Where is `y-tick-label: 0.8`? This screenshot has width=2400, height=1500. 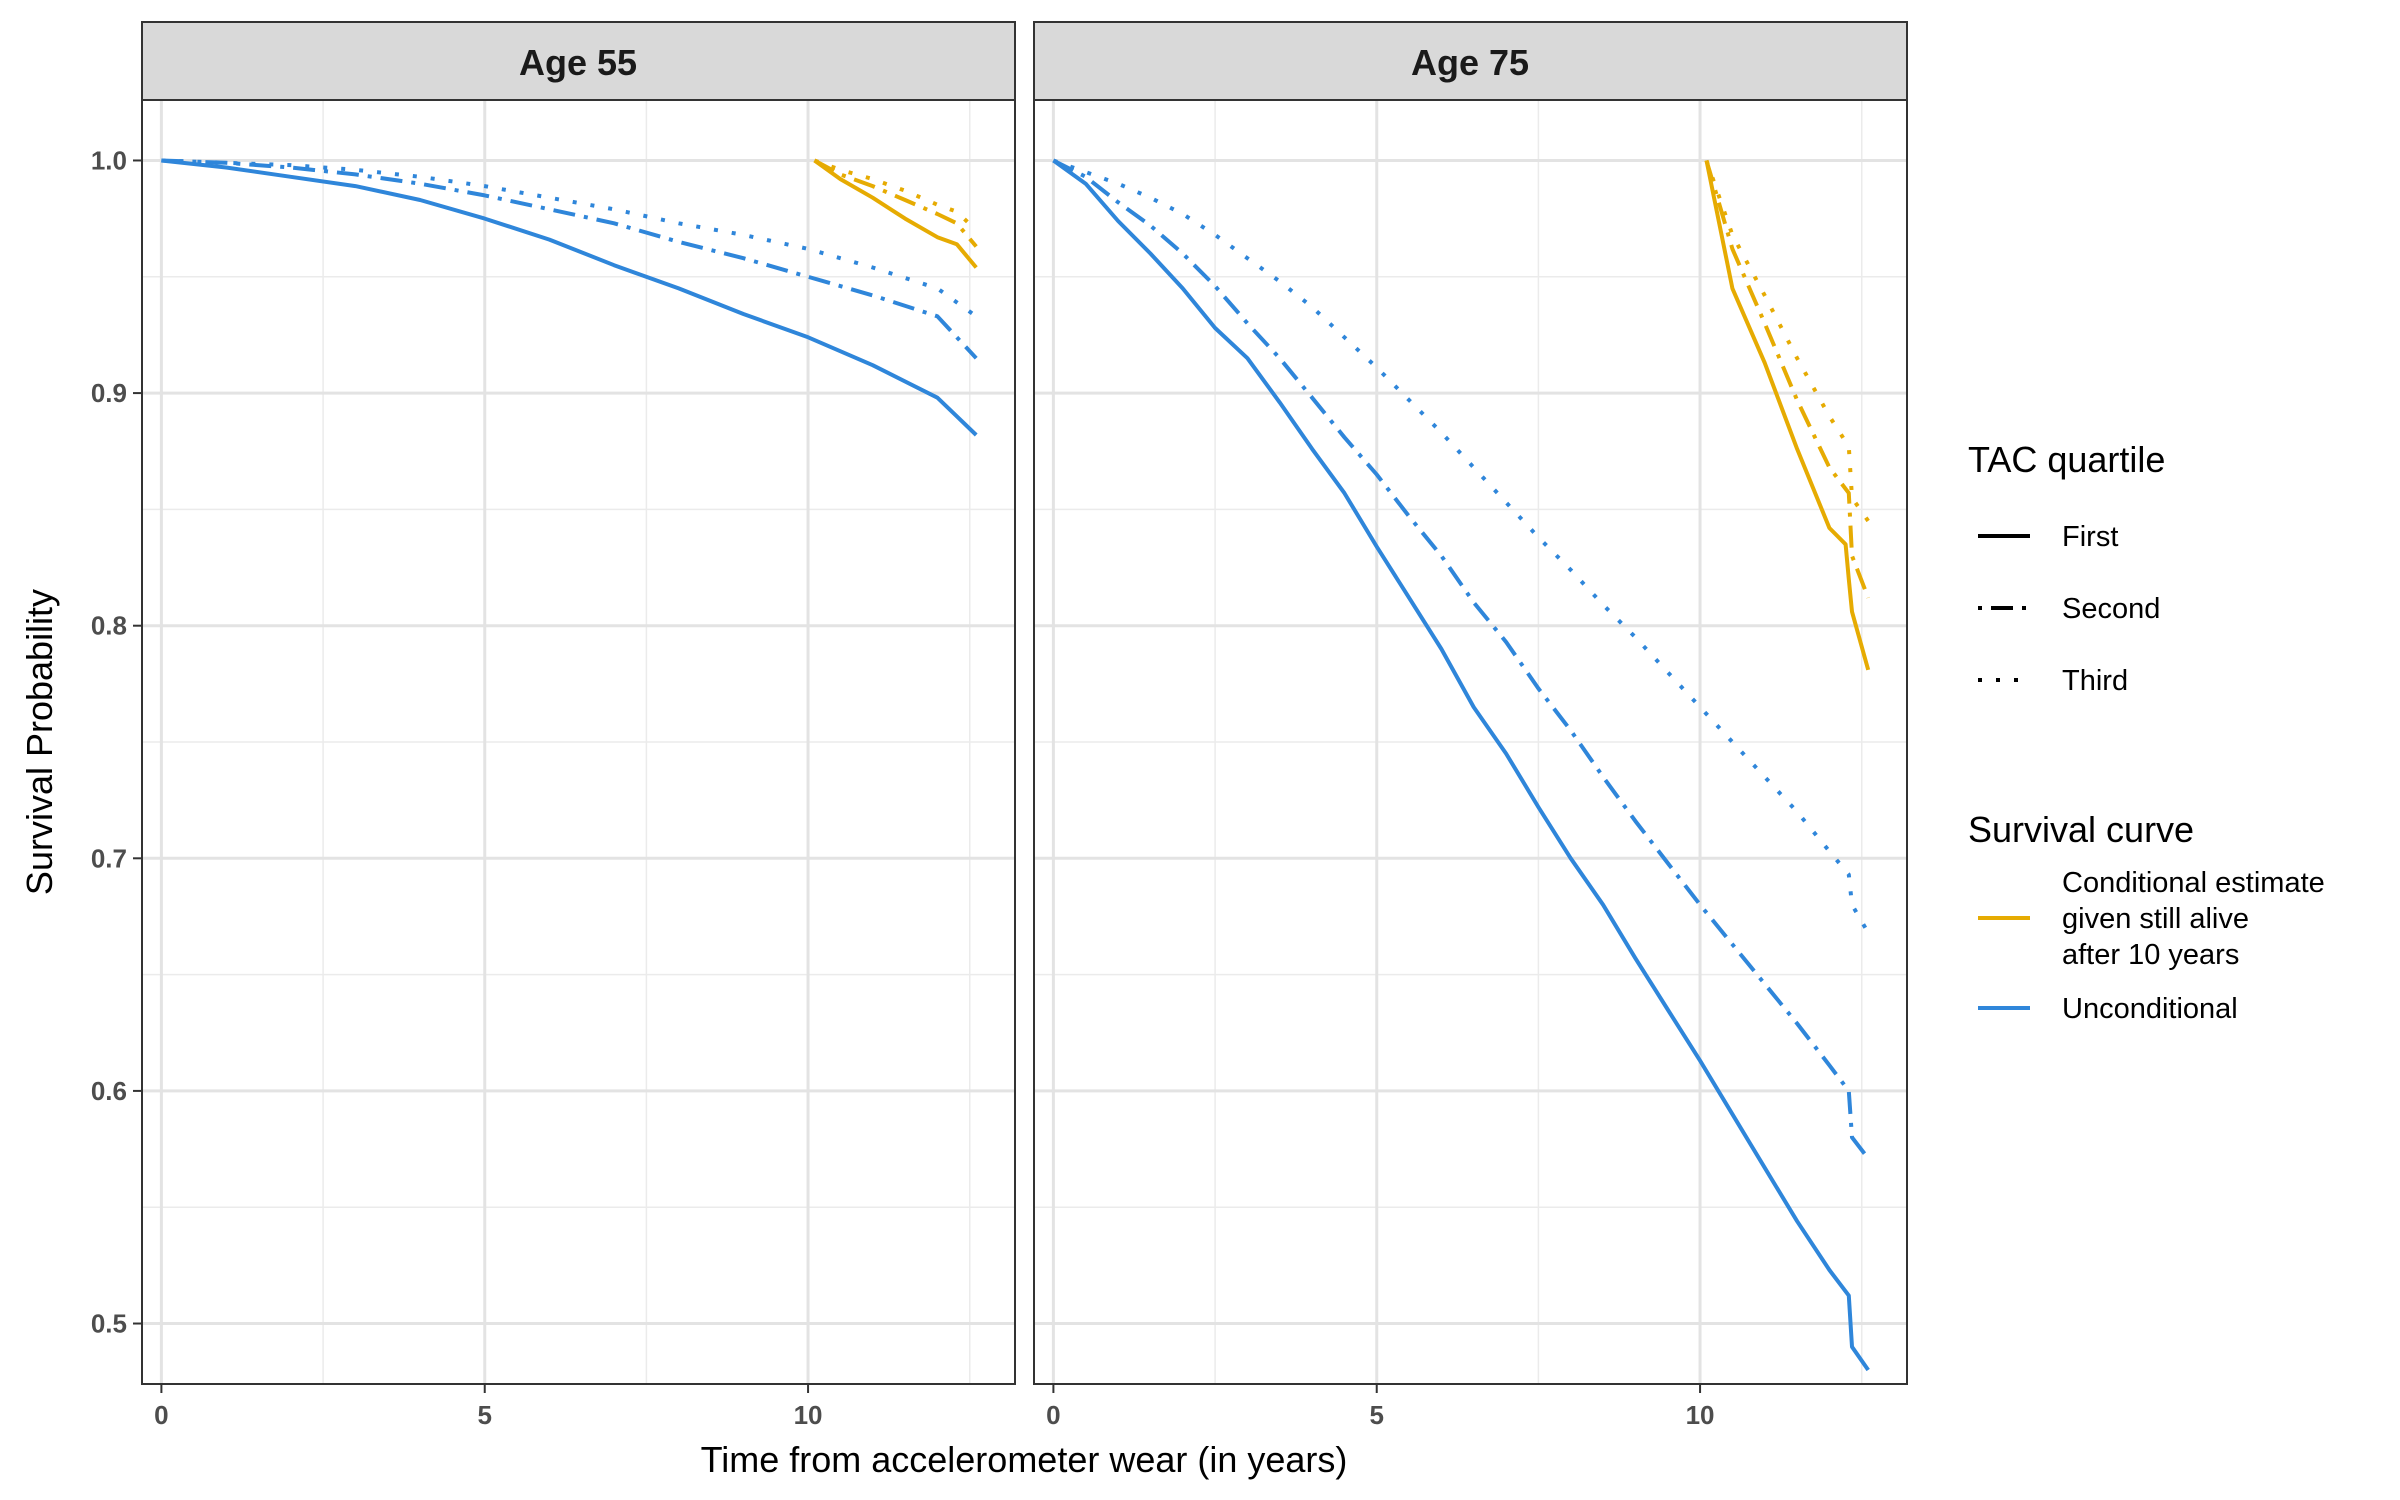 y-tick-label: 0.8 is located at coordinates (109, 626).